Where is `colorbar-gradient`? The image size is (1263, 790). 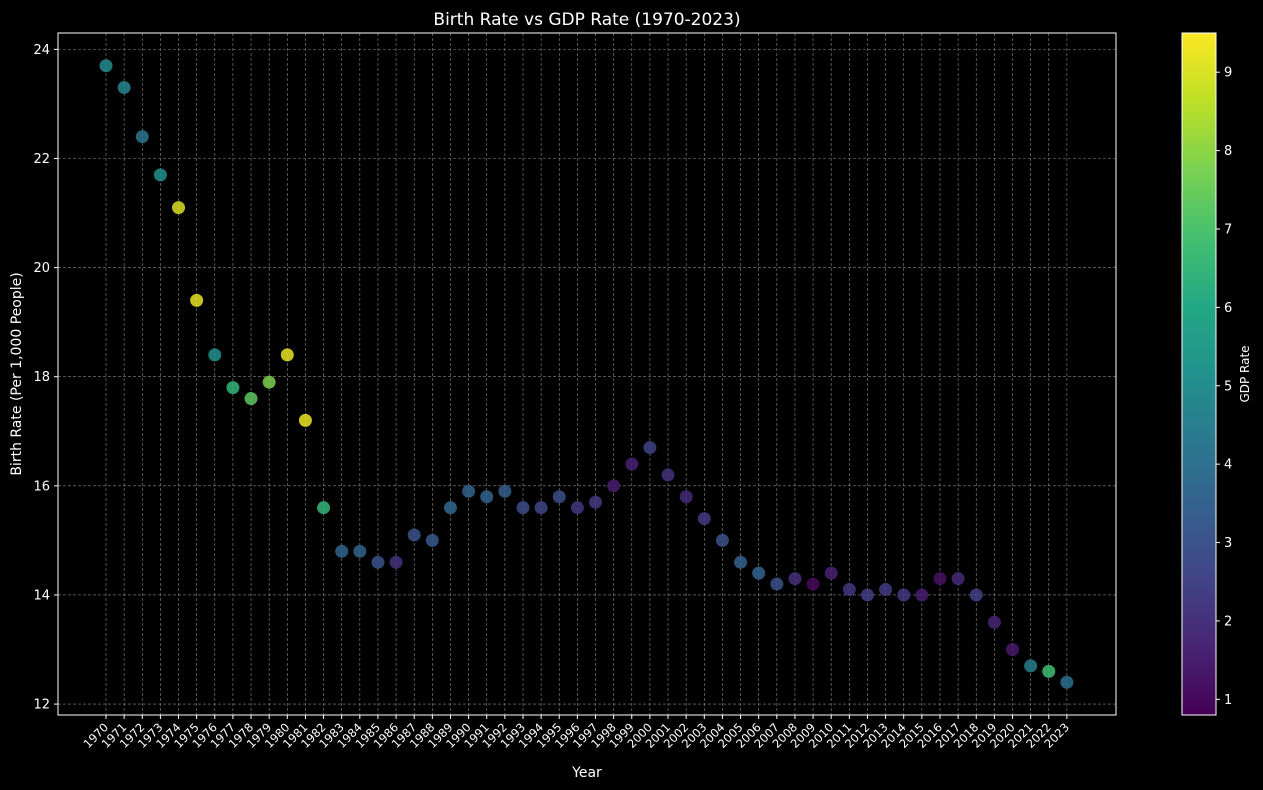
colorbar-gradient is located at coordinates (1199, 374).